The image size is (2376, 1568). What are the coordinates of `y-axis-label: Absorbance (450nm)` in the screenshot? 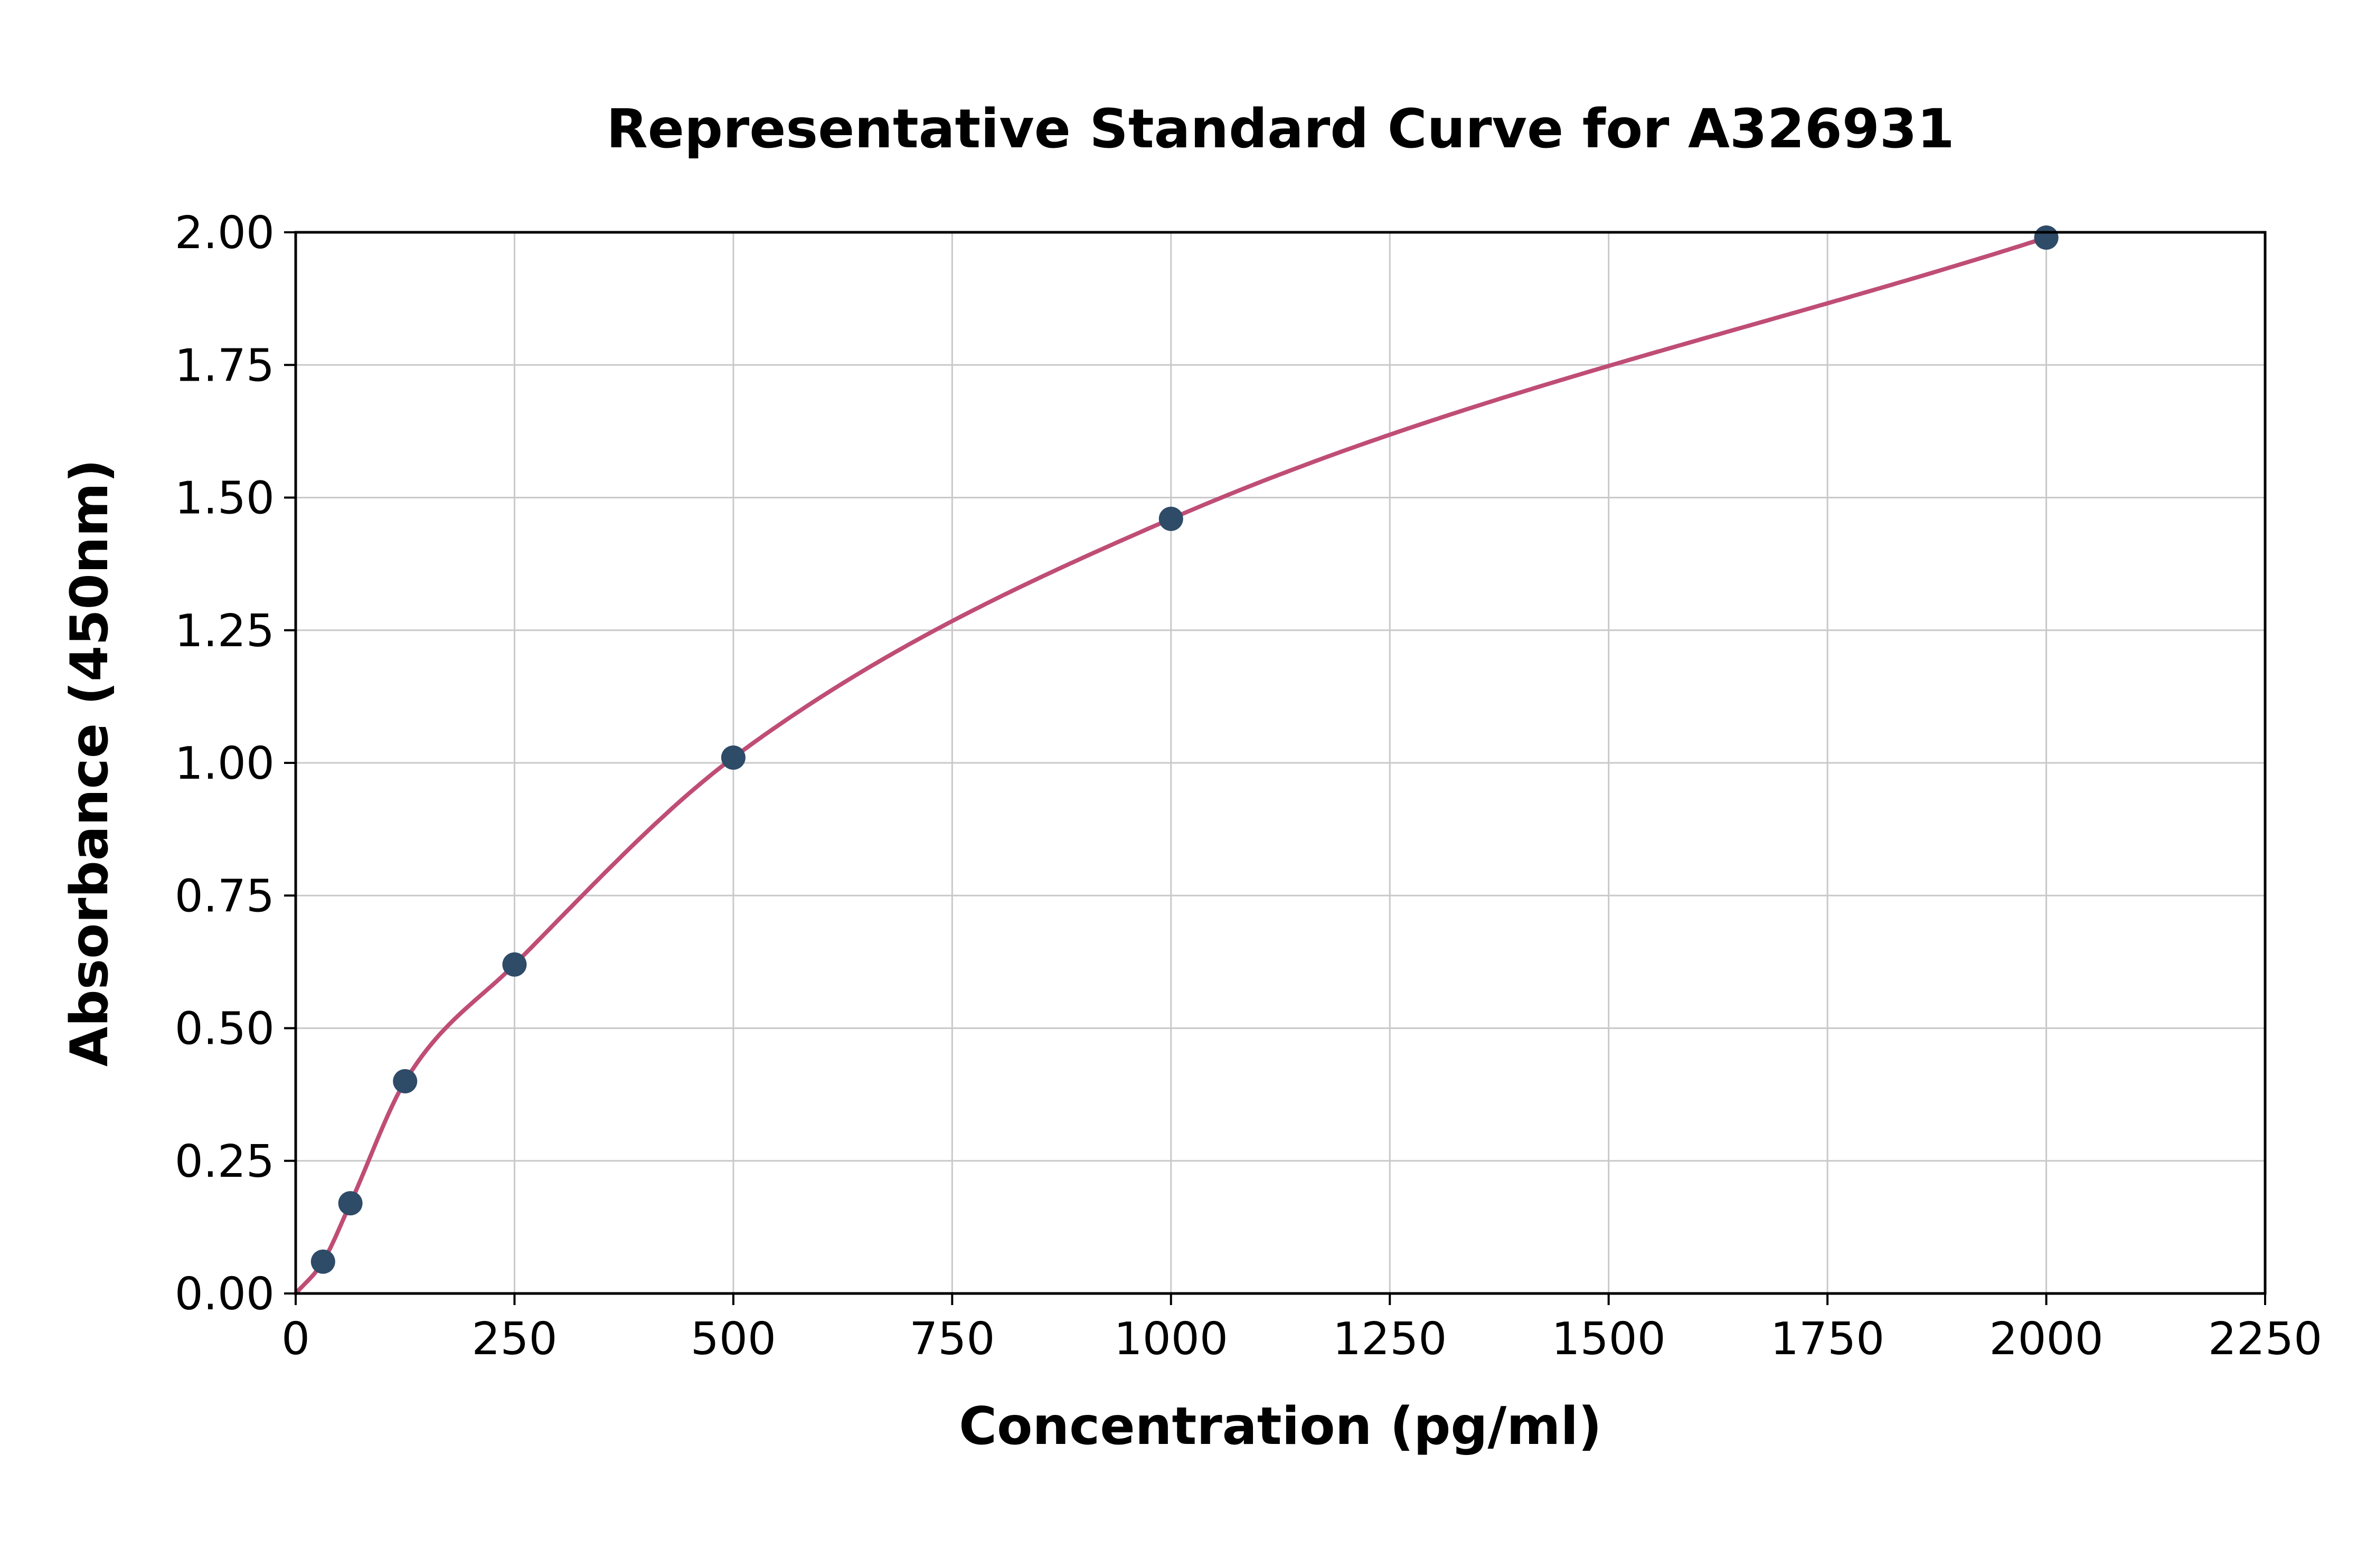 It's located at (90, 763).